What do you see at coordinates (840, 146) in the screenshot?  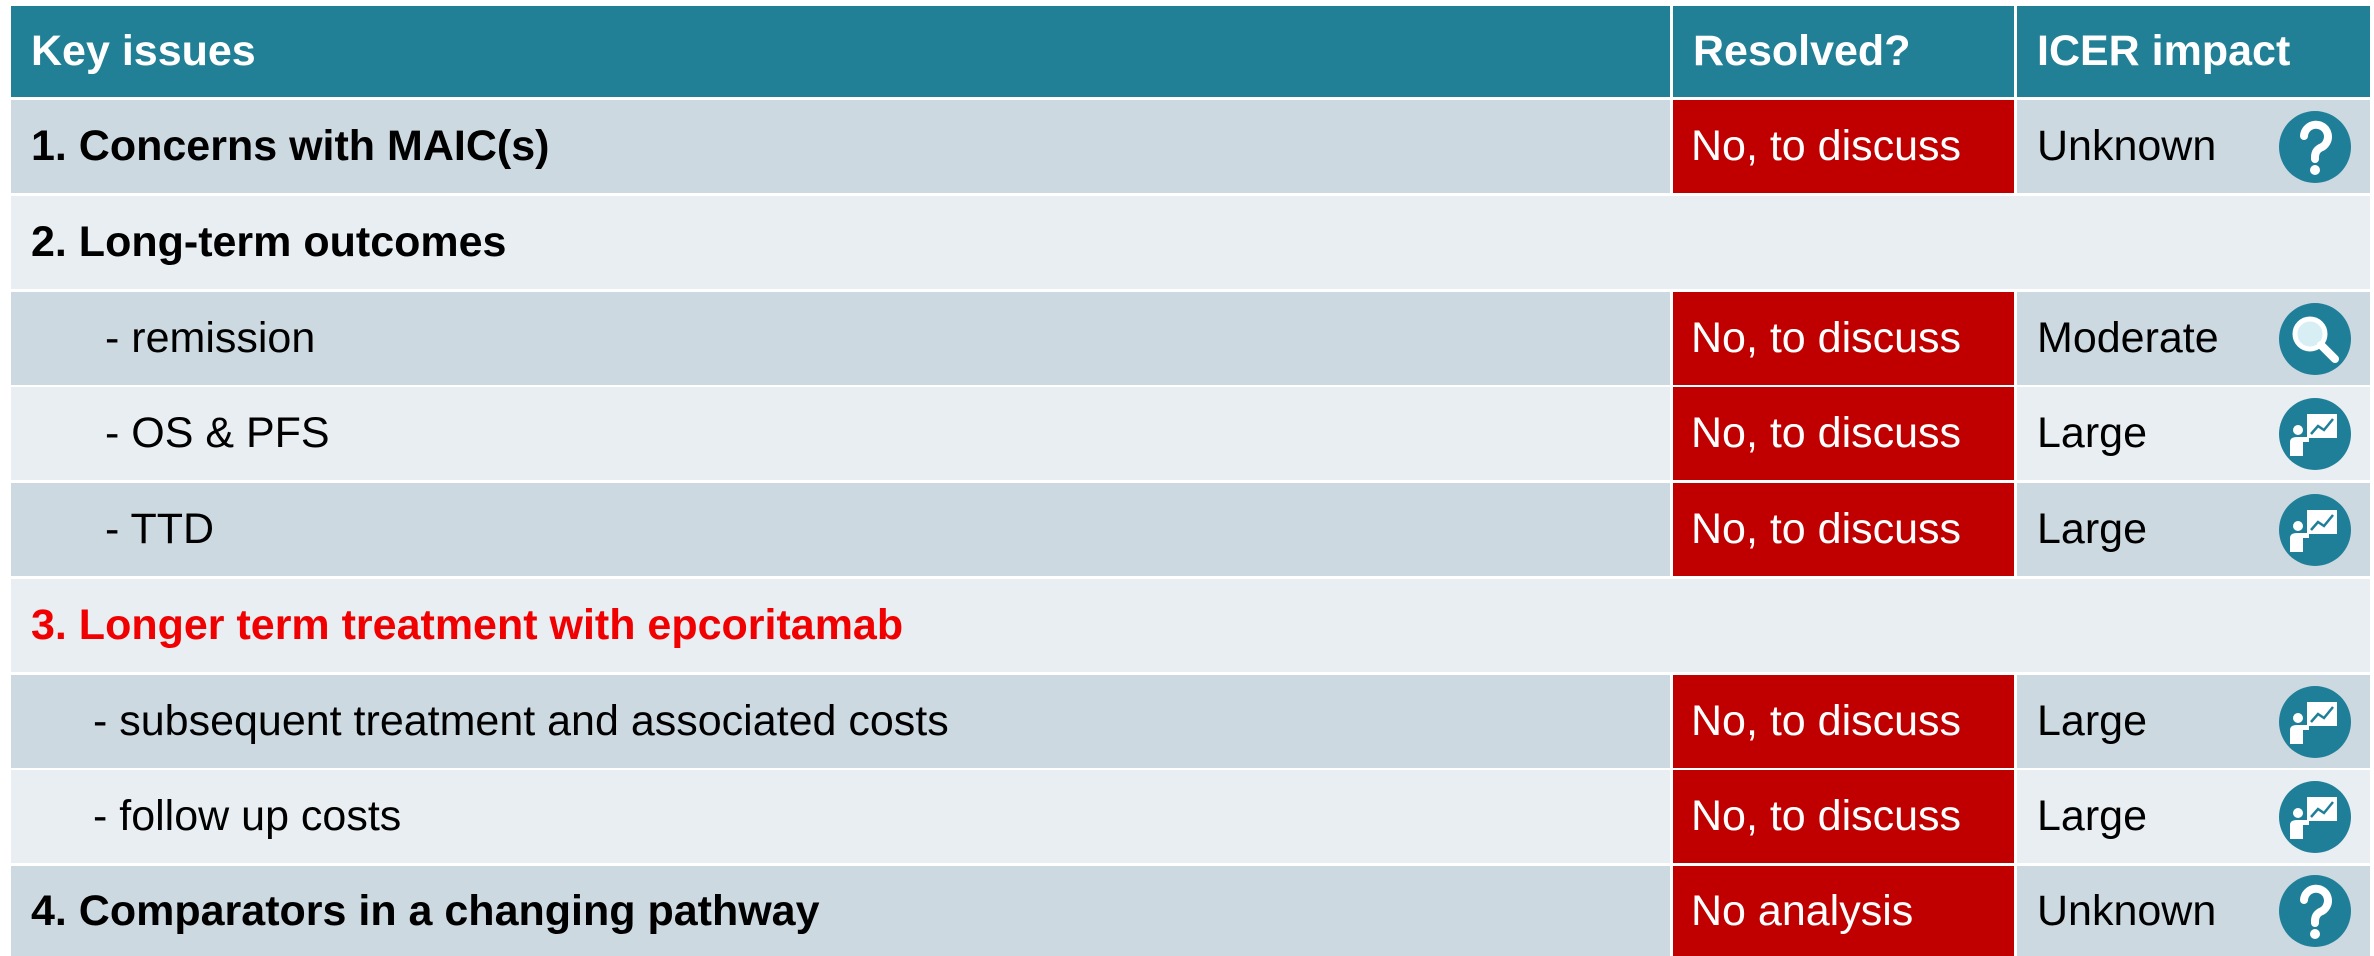 I see `issue-cell: 1. Concerns with MAIC(s)` at bounding box center [840, 146].